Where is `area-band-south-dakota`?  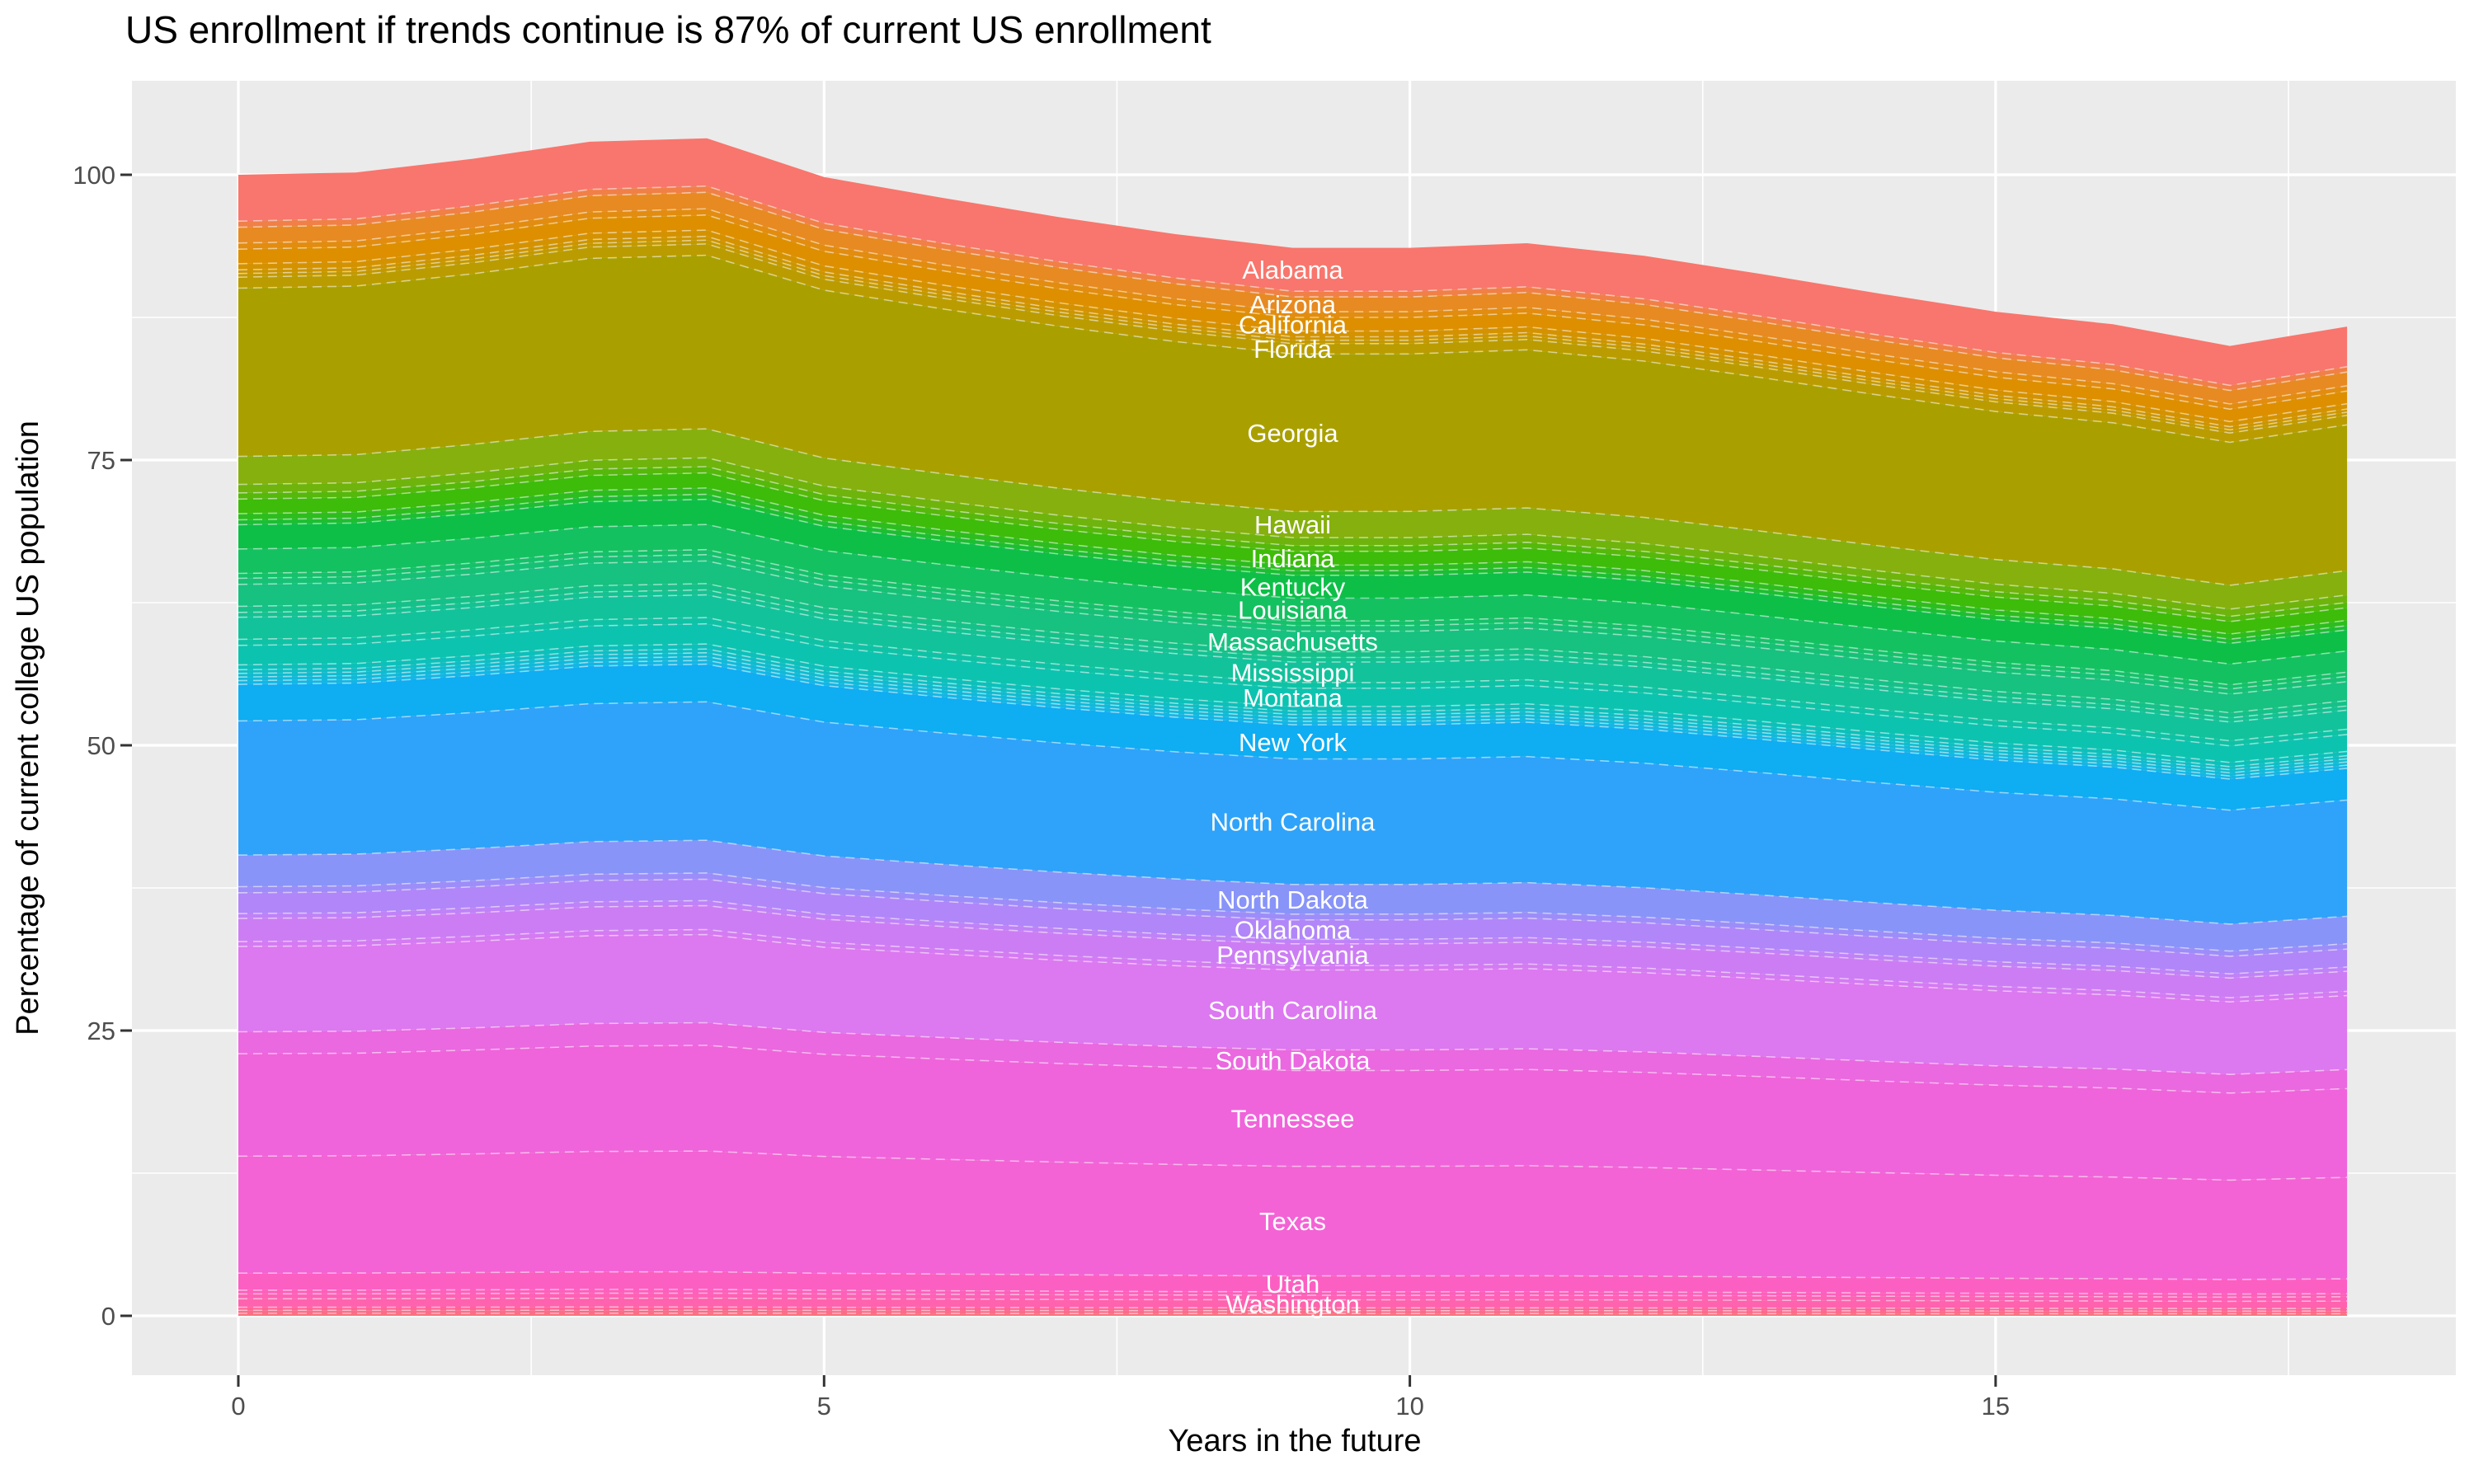 area-band-south-dakota is located at coordinates (1293, 1057).